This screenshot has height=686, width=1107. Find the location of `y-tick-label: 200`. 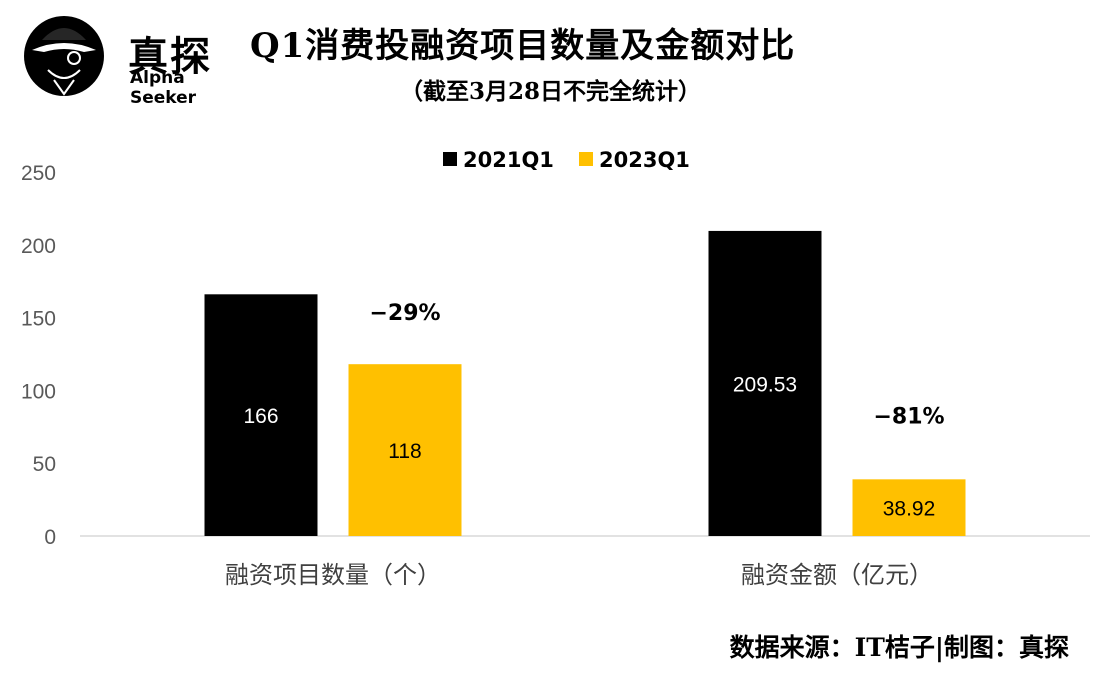

y-tick-label: 200 is located at coordinates (38, 246).